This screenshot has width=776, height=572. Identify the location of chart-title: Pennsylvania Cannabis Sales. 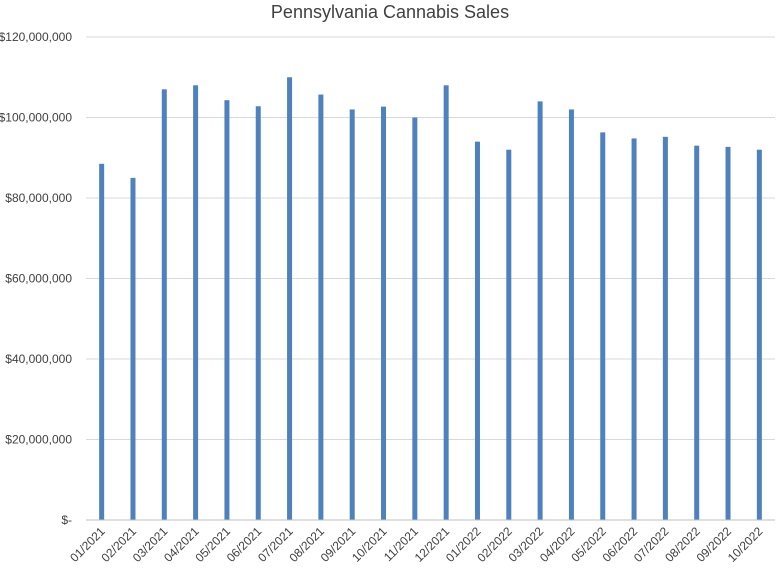
(390, 12).